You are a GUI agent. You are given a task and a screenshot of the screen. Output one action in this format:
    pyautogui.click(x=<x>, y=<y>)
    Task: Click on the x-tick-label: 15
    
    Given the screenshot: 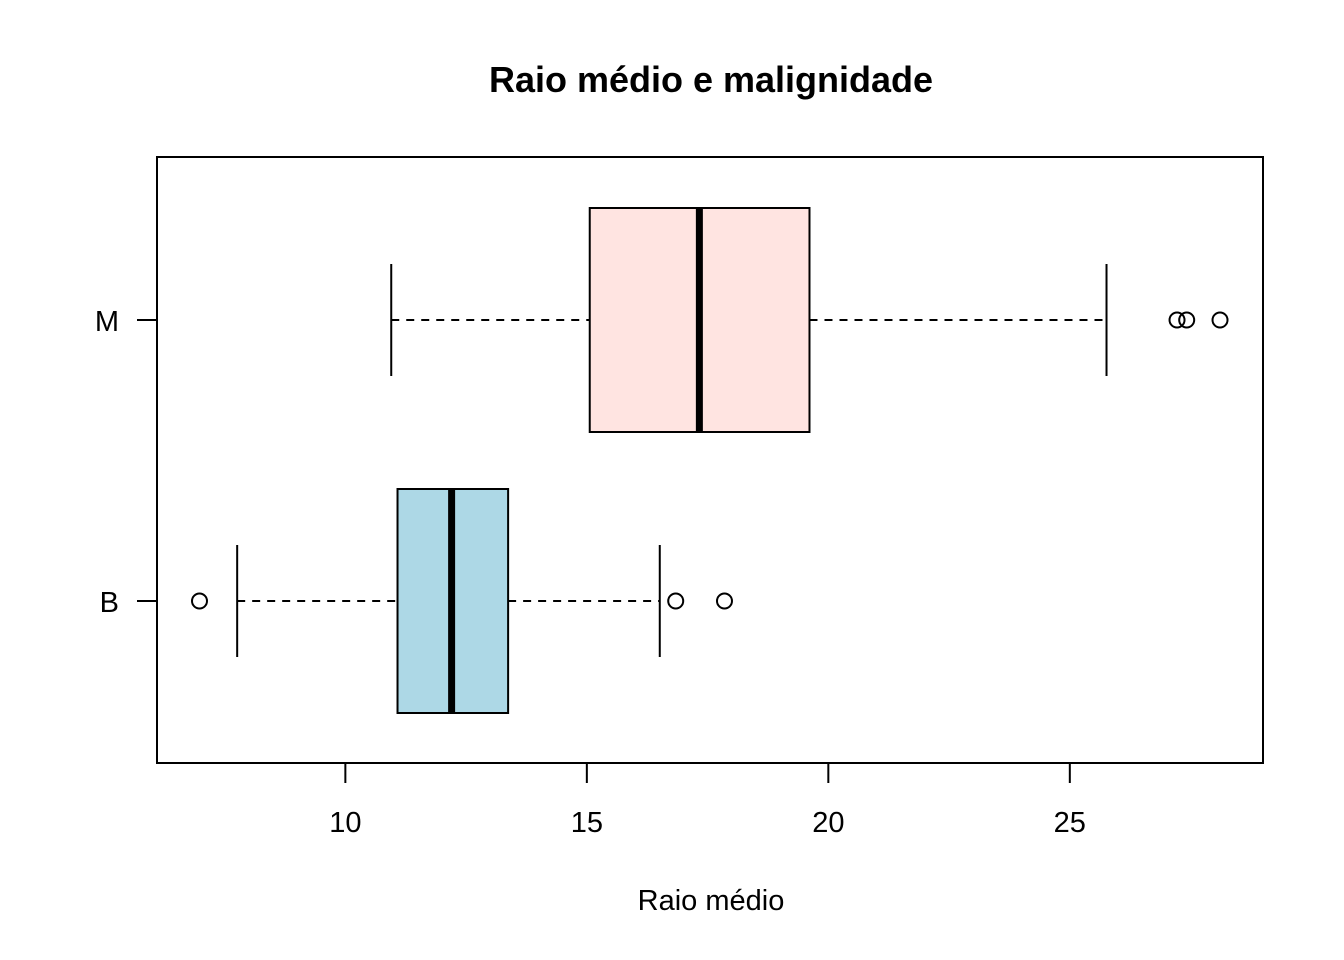 What is the action you would take?
    pyautogui.click(x=587, y=823)
    